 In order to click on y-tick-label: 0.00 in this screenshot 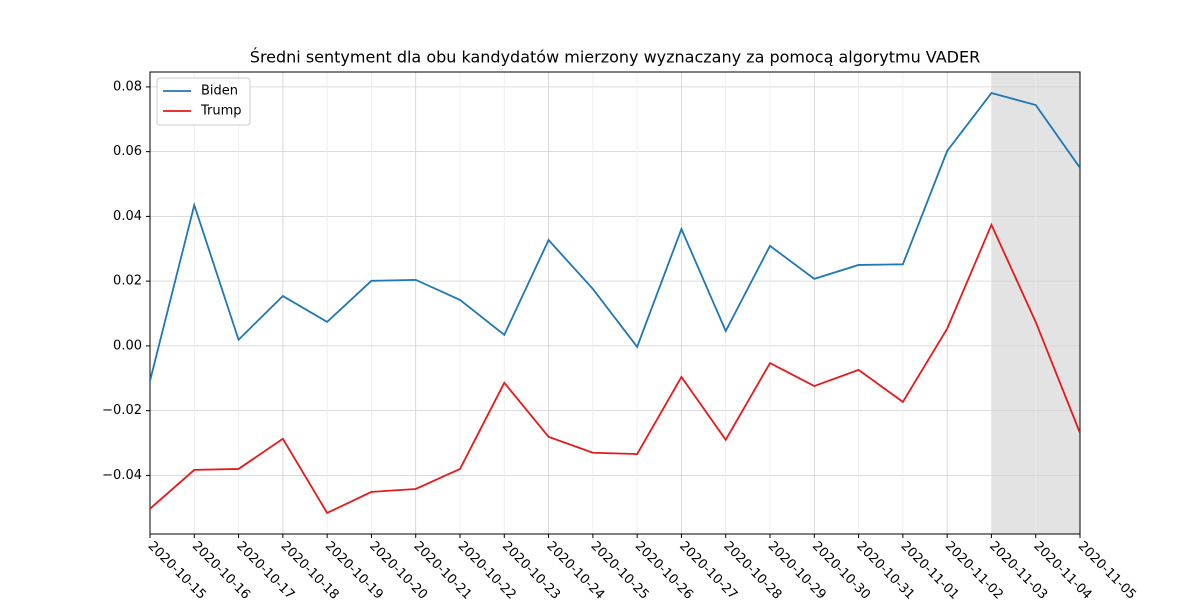, I will do `click(127, 345)`.